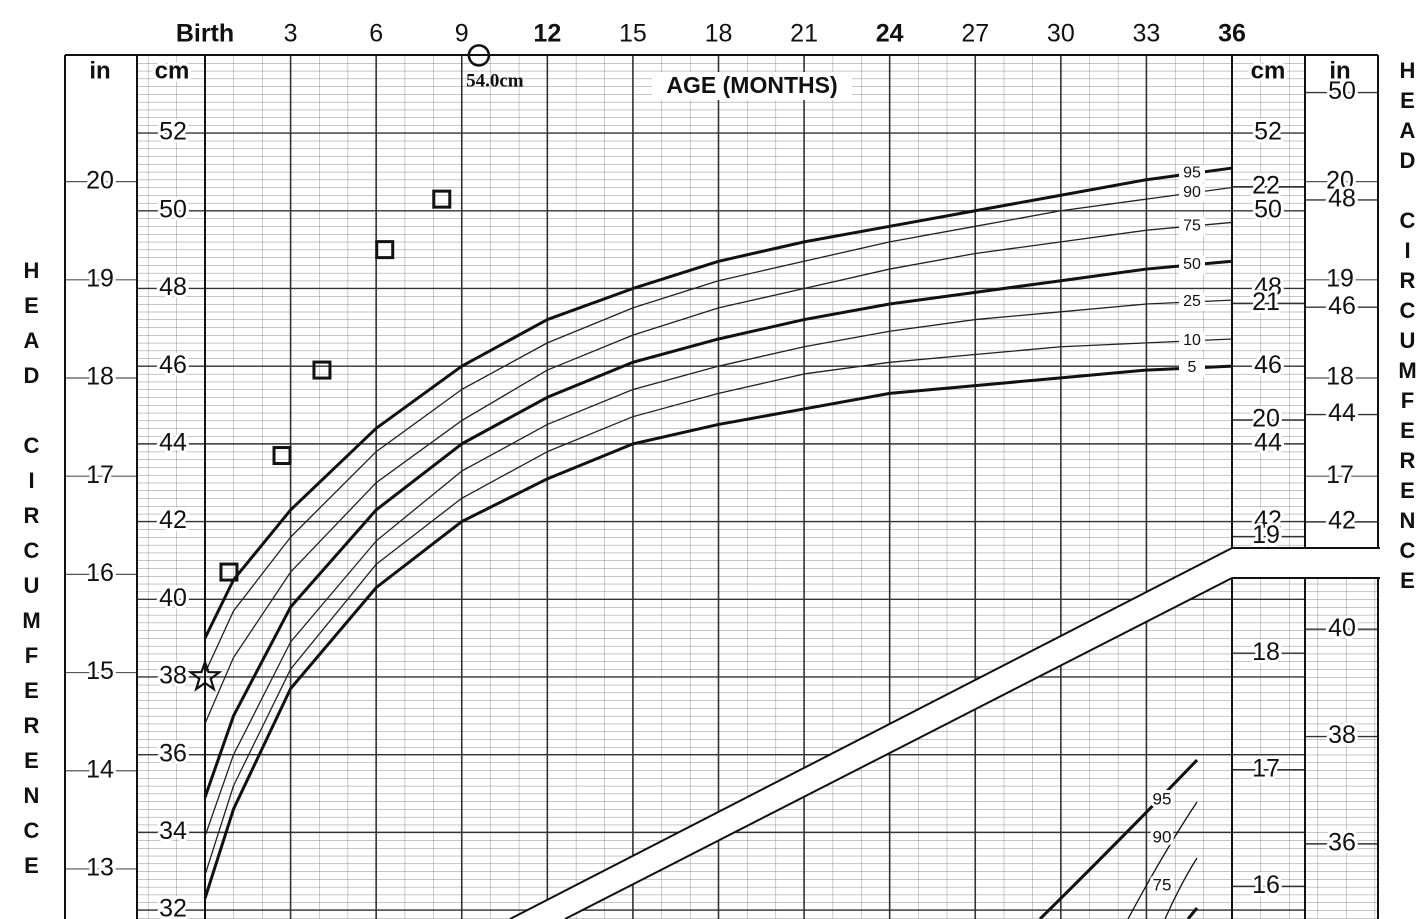 The height and width of the screenshot is (919, 1422). Describe the element at coordinates (173, 676) in the screenshot. I see `y-tick-label: 38` at that location.